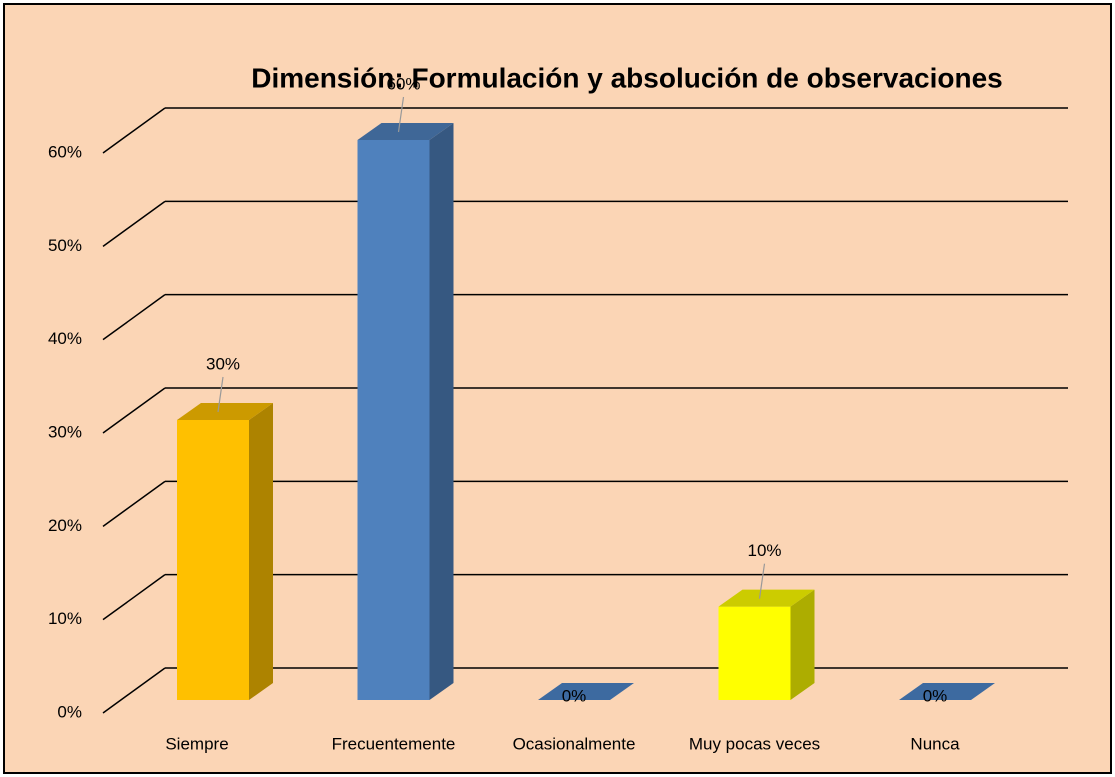 This screenshot has height=777, width=1115. Describe the element at coordinates (223, 363) in the screenshot. I see `value-label: 30%` at that location.